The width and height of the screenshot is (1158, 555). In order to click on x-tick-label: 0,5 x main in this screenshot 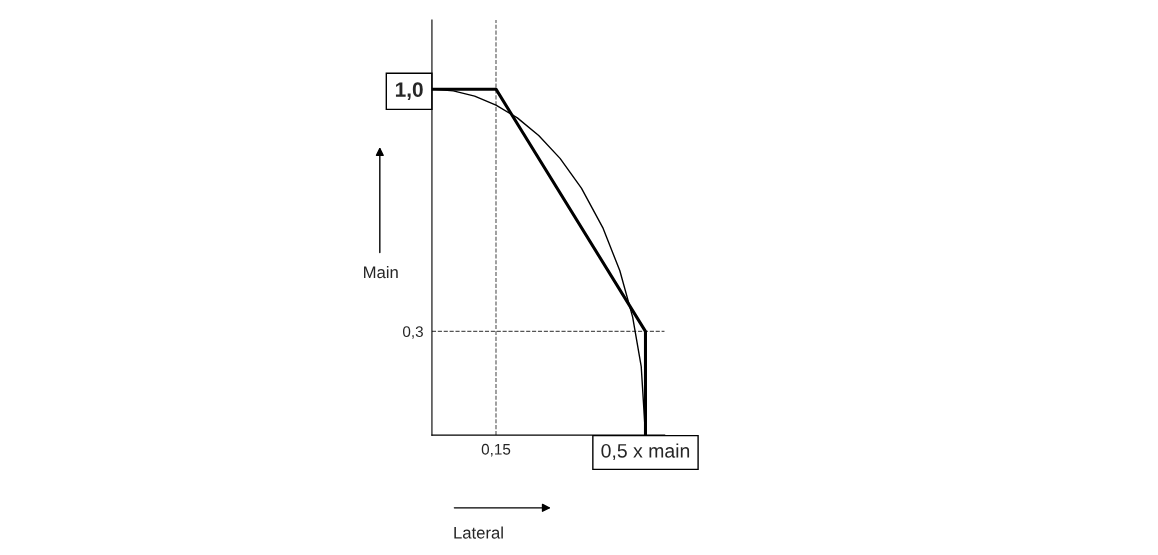, I will do `click(645, 452)`.